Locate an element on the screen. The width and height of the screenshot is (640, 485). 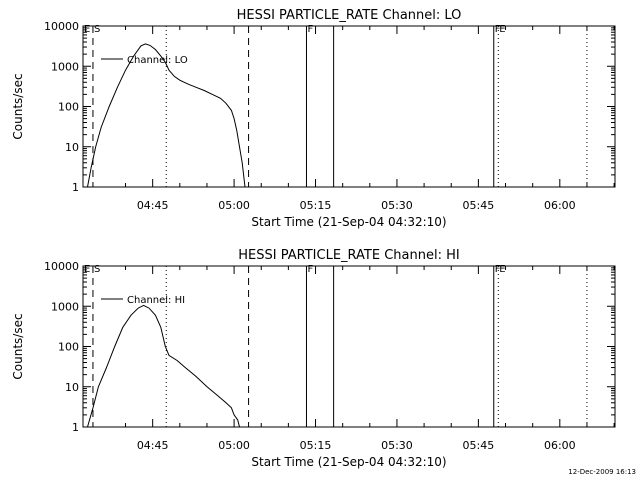
chart-title: HESSI PARTICLE_RATE Channel: LO is located at coordinates (349, 15).